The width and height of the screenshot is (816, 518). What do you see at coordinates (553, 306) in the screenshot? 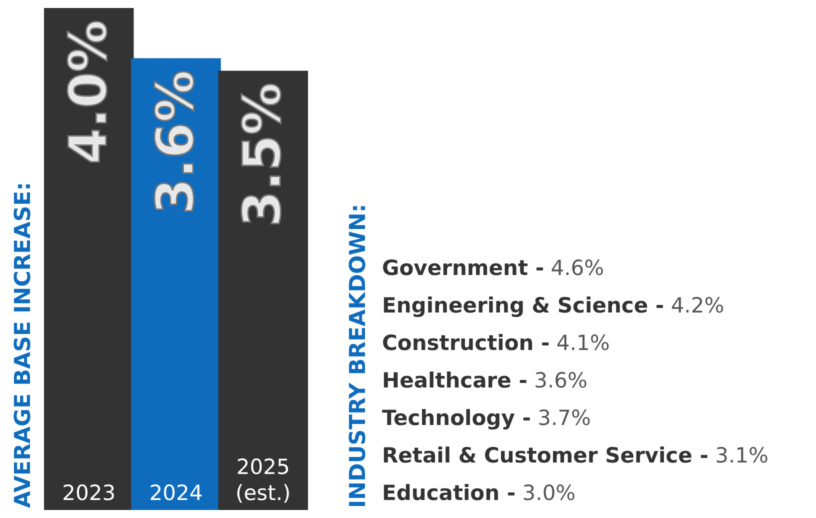
I see `text: Engineering & Science - 4.2%` at bounding box center [553, 306].